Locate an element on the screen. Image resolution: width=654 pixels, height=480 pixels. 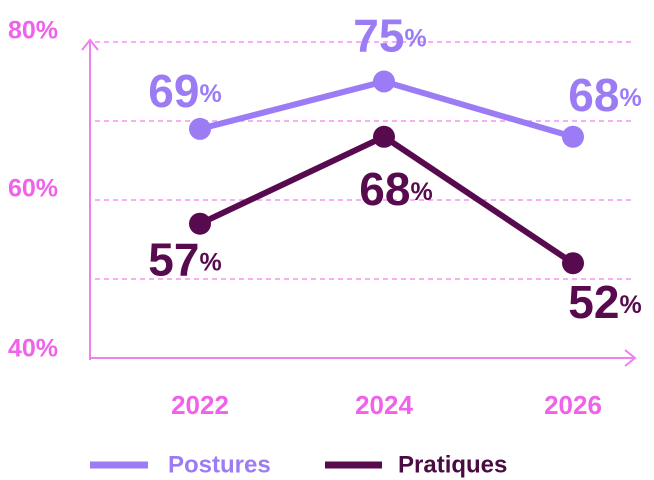
x-tick-label: 2026 is located at coordinates (573, 405).